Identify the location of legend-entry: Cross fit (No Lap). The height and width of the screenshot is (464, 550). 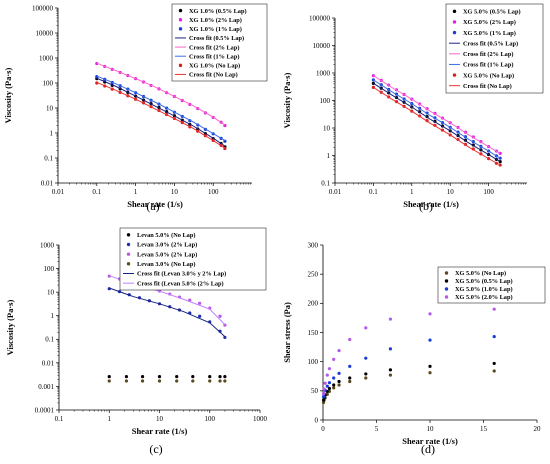
(213, 75).